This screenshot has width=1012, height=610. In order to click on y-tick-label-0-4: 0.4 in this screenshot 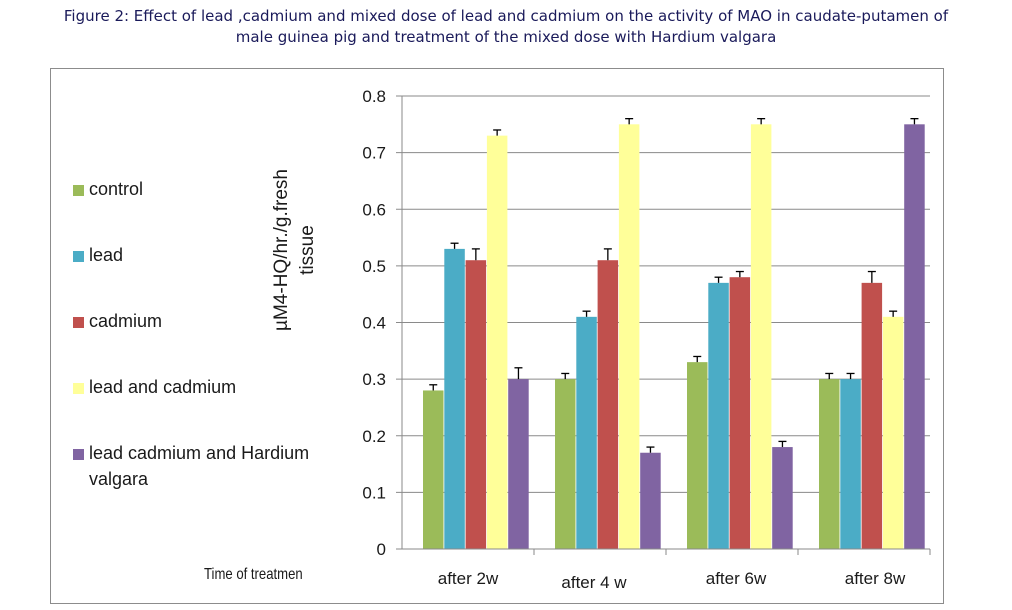, I will do `click(374, 323)`.